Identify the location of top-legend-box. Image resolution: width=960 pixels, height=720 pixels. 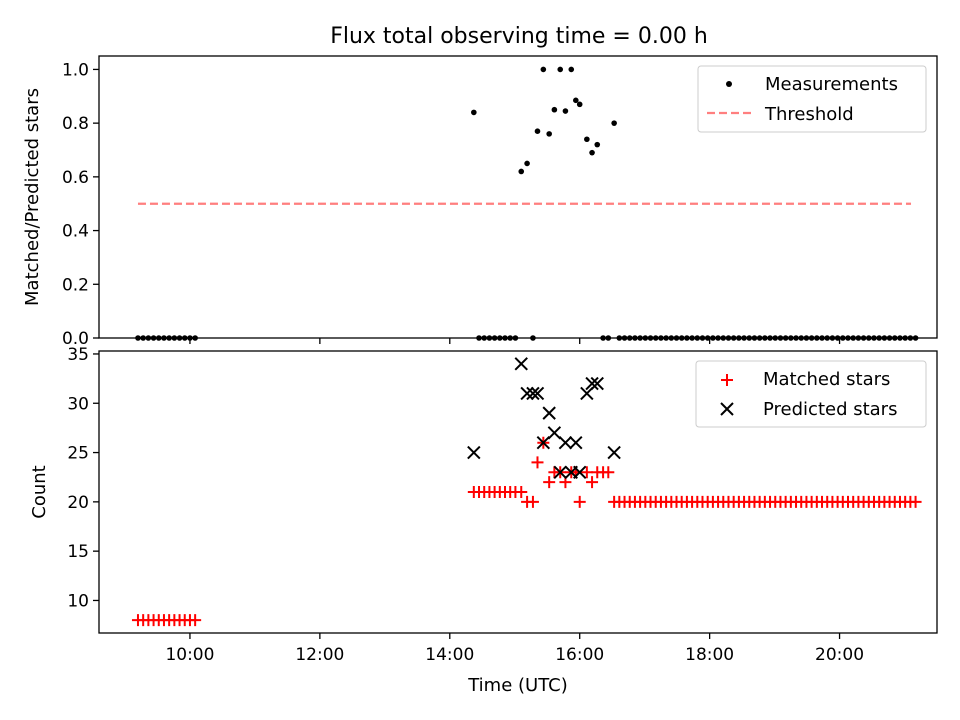
(812, 99).